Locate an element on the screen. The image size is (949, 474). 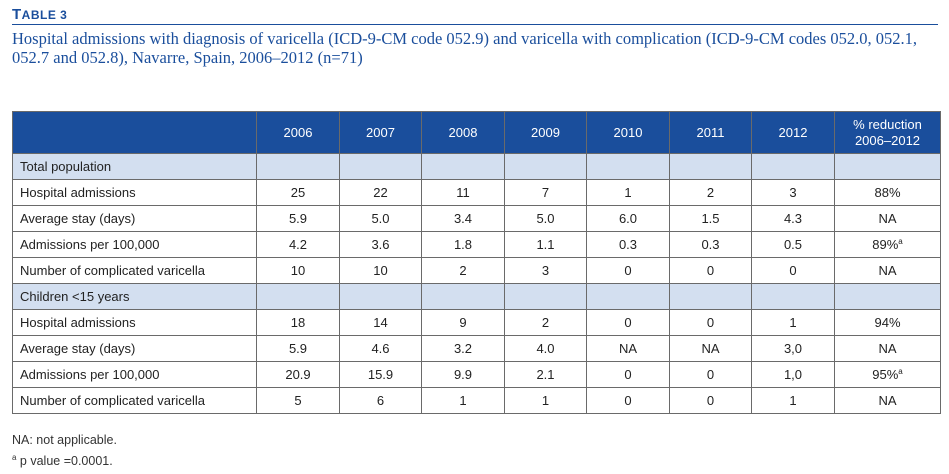
value-cell: 9 is located at coordinates (463, 322).